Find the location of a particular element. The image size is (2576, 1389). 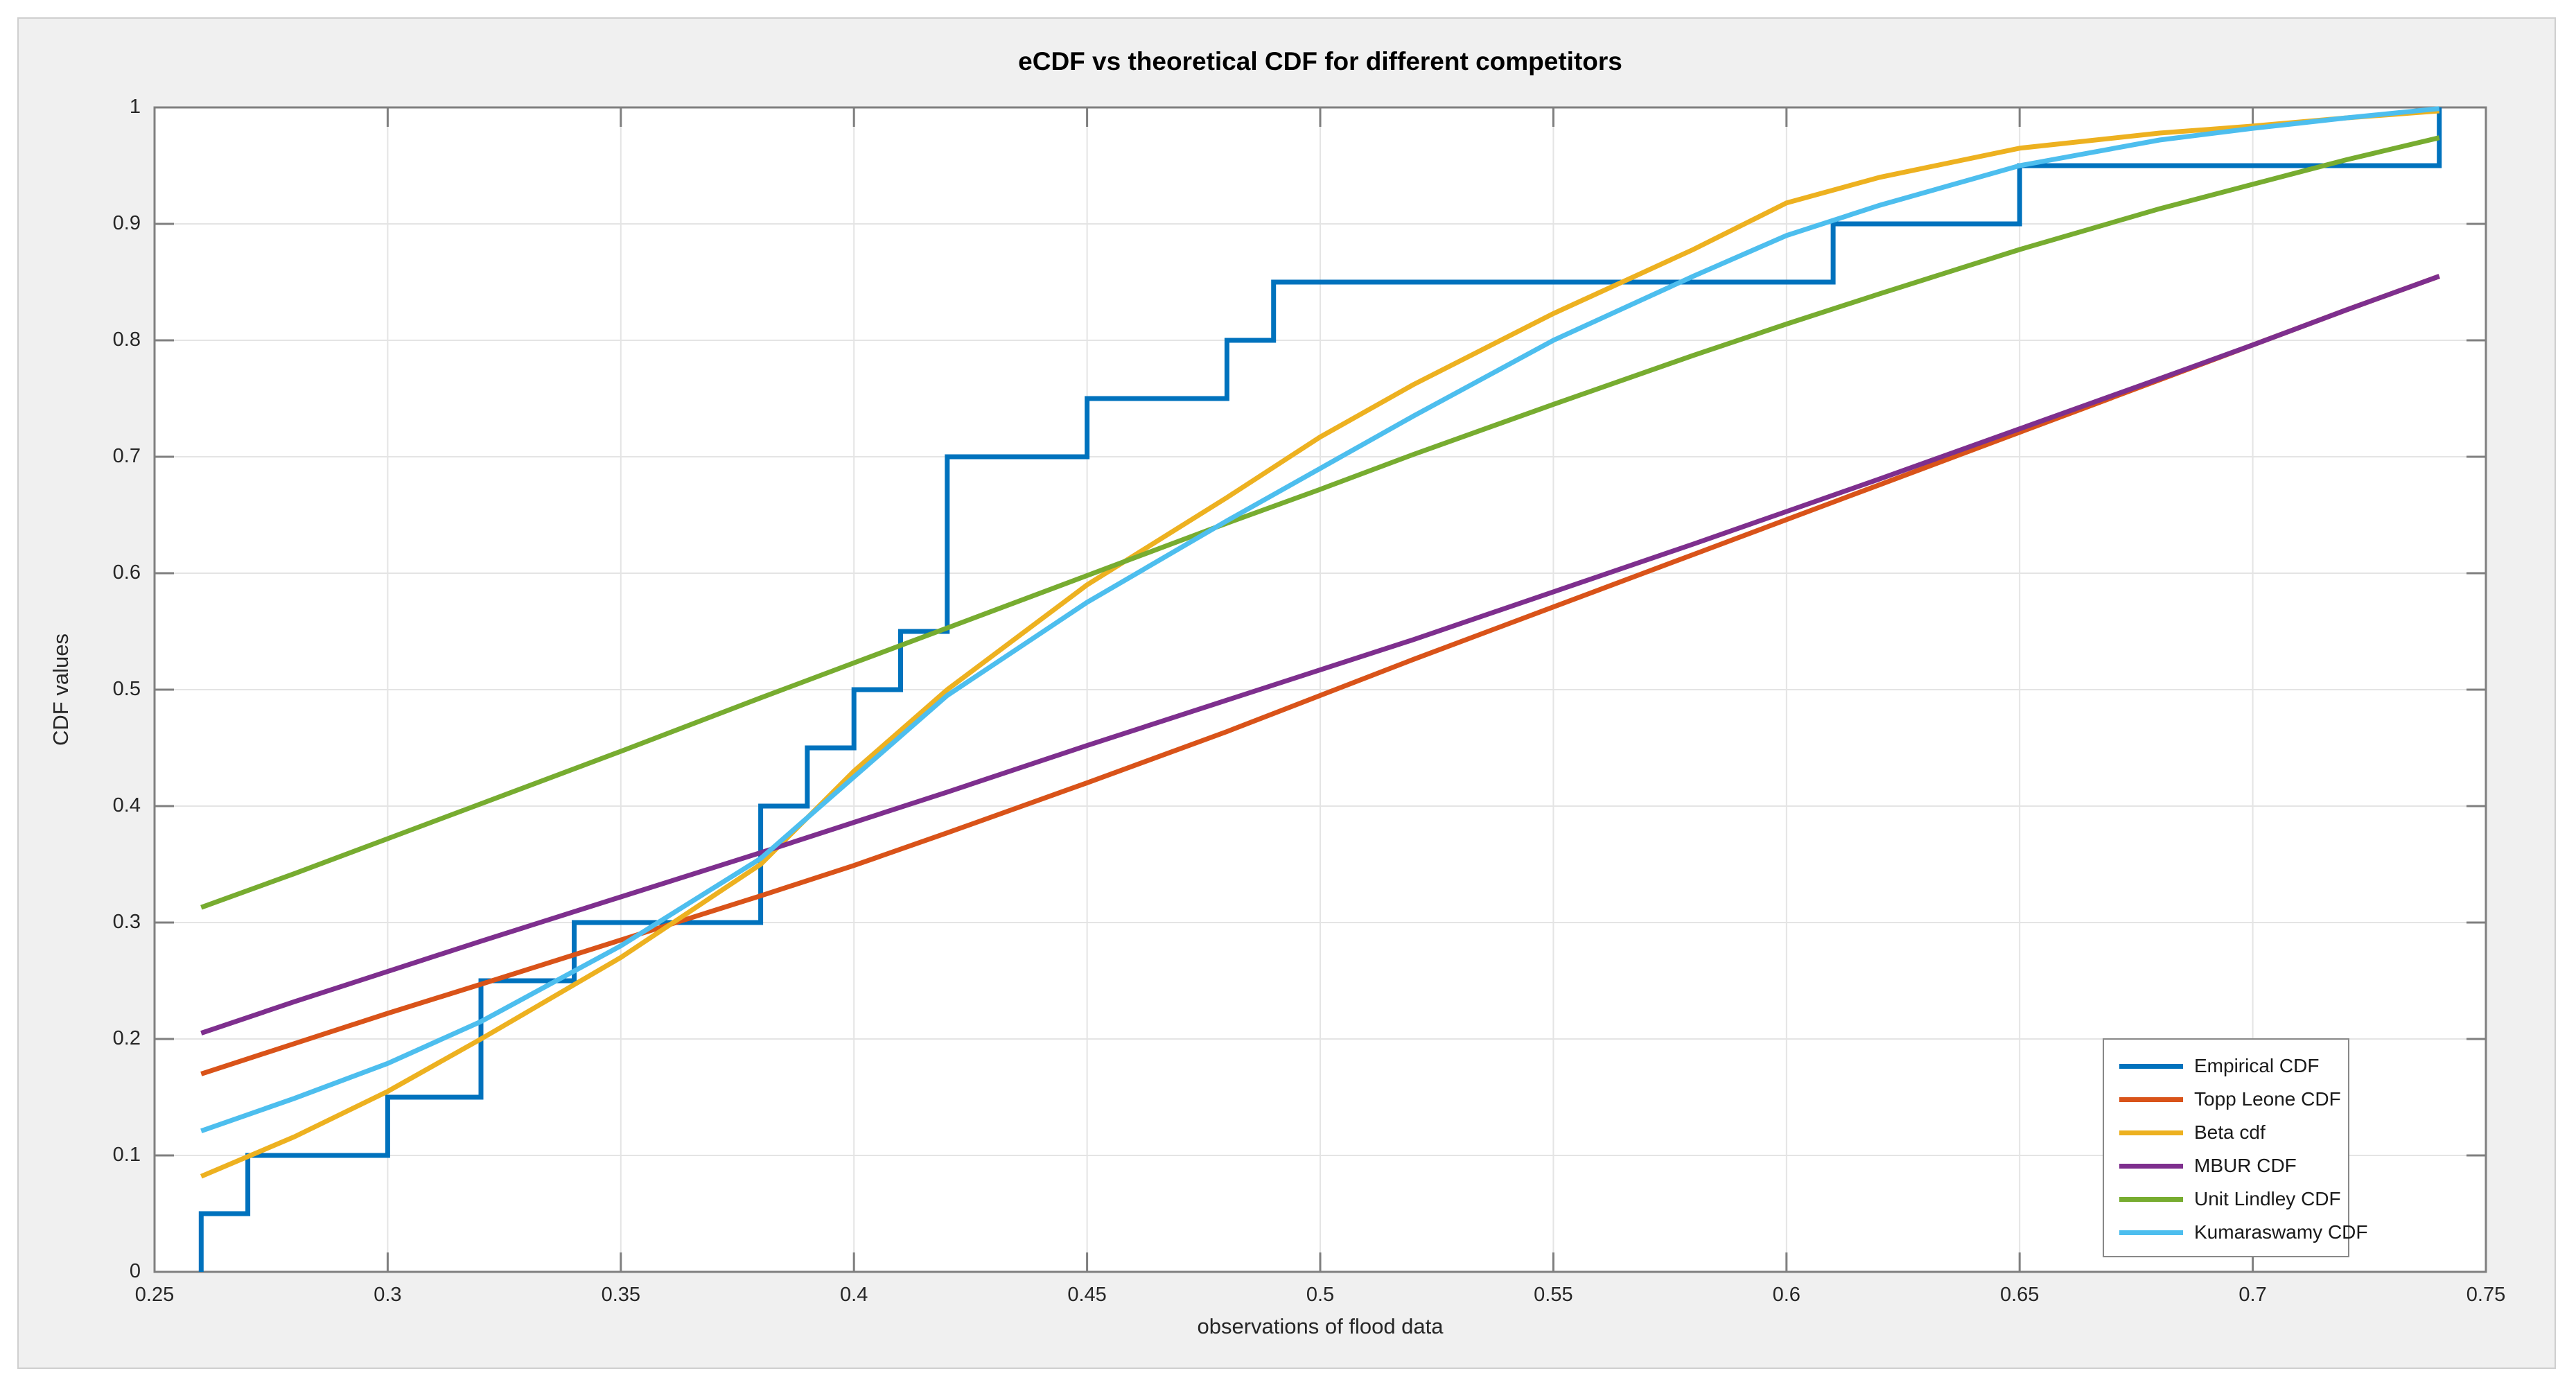

x-tick-label: 0.35 is located at coordinates (621, 1295).